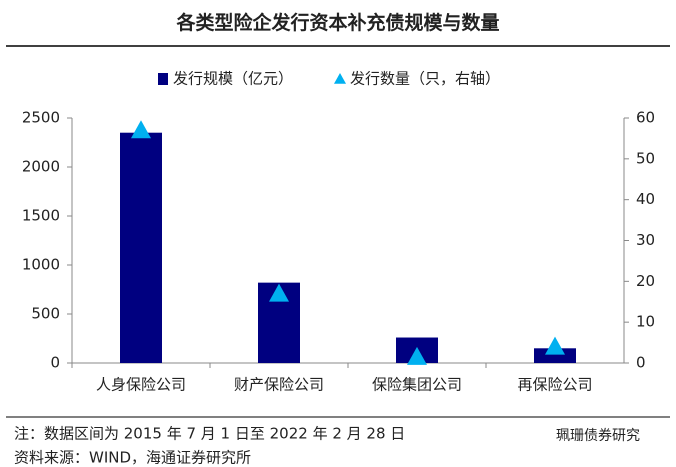 The image size is (676, 467). What do you see at coordinates (645, 118) in the screenshot?
I see `y2-tick-label: 60` at bounding box center [645, 118].